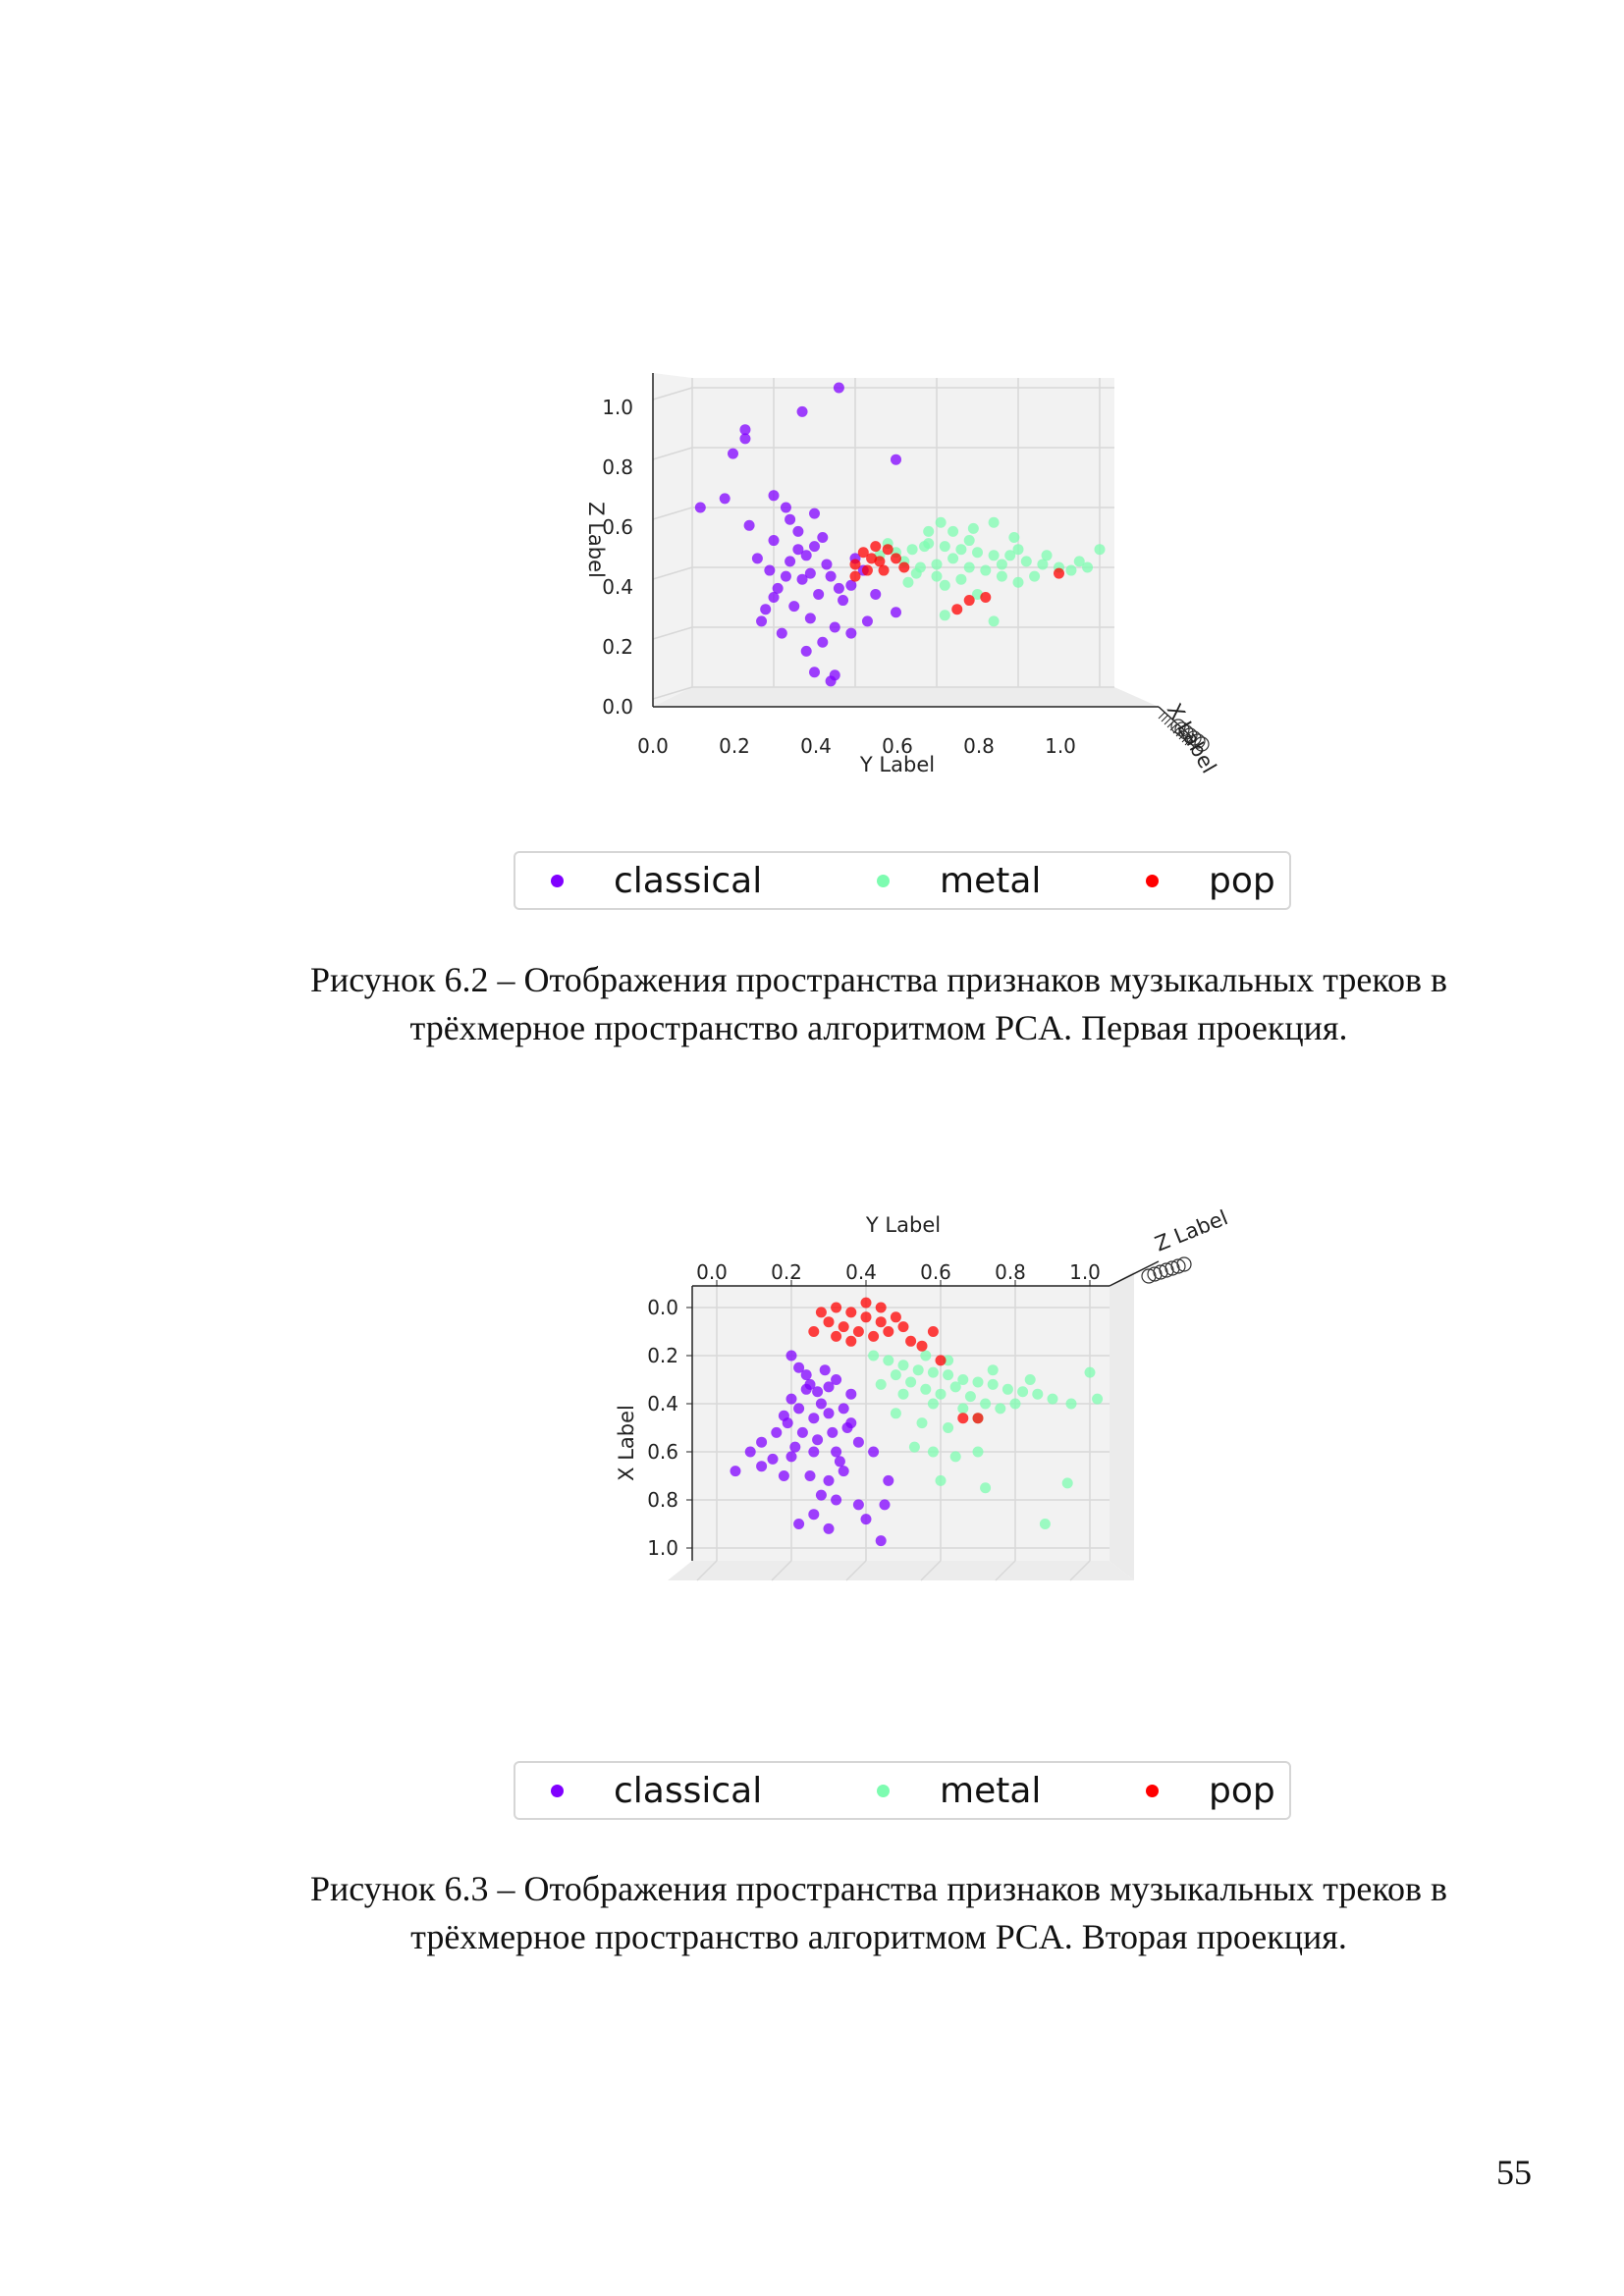 Image resolution: width=1624 pixels, height=2296 pixels. What do you see at coordinates (617, 407) in the screenshot?
I see `figure-1-y-tick-label: 1.0` at bounding box center [617, 407].